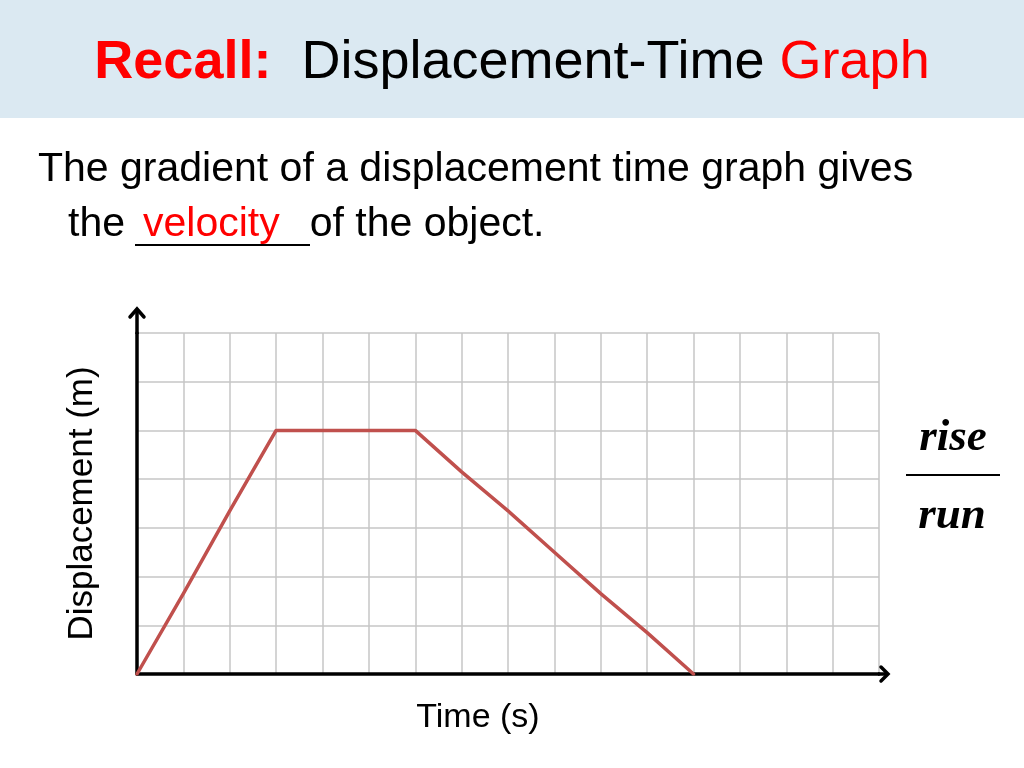 The width and height of the screenshot is (1024, 768). Describe the element at coordinates (953, 443) in the screenshot. I see `text: rise` at that location.